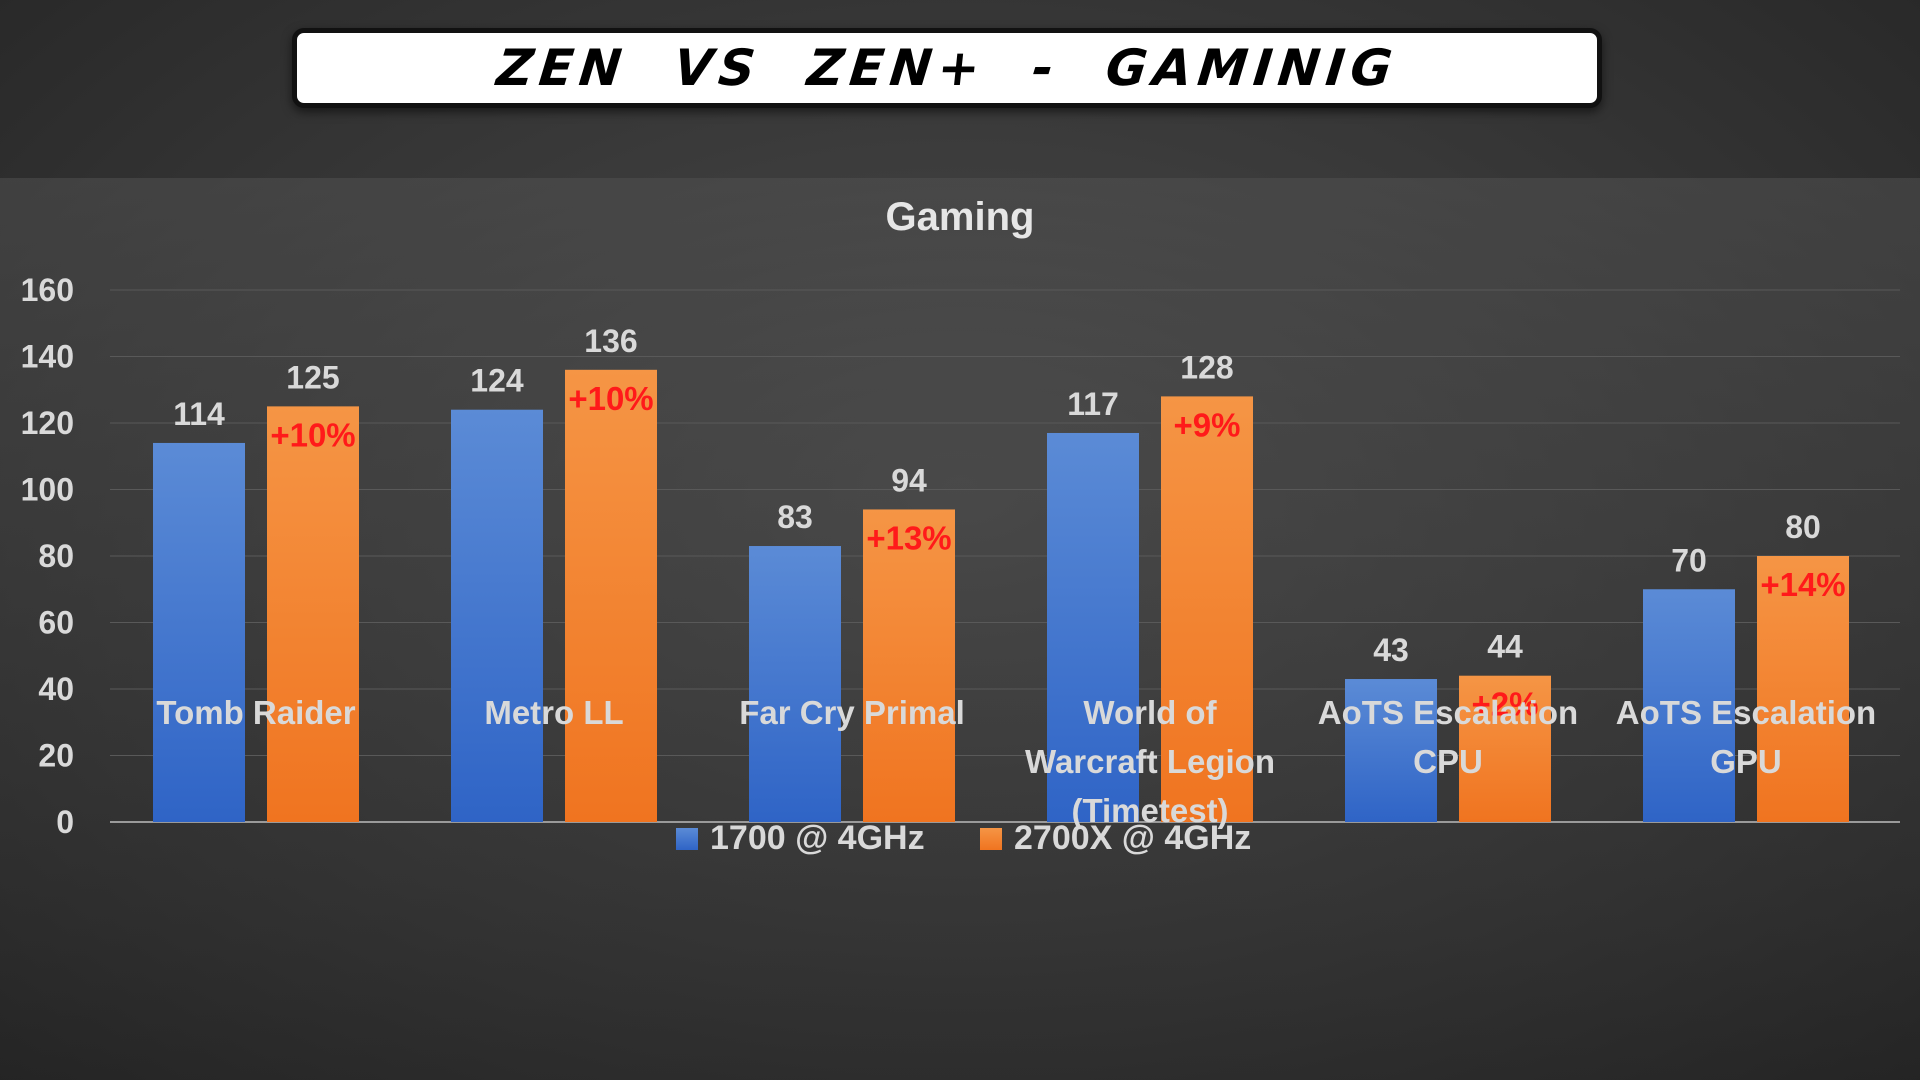  What do you see at coordinates (47, 357) in the screenshot?
I see `y-tick-label: 140` at bounding box center [47, 357].